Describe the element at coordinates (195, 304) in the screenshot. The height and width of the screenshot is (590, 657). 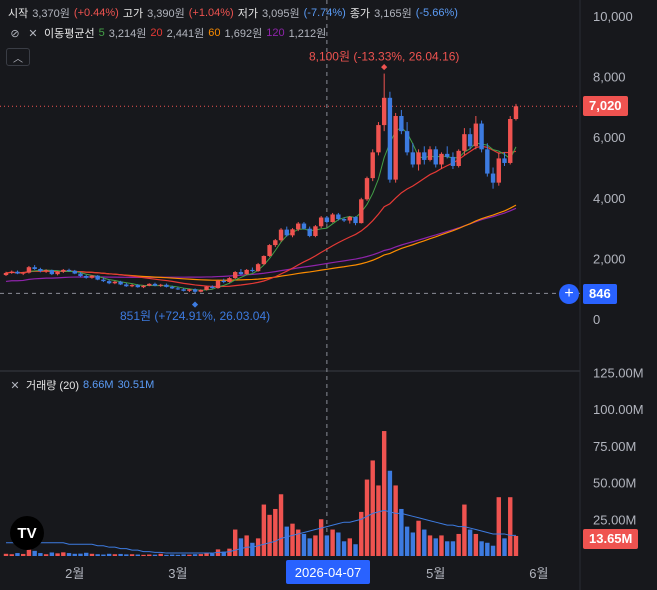
I see `low-marker: ⬥` at that location.